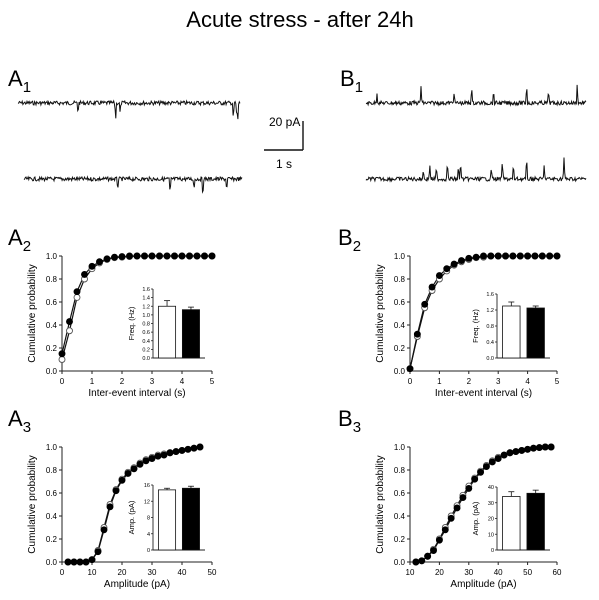  I want to click on inset-y-axis-label: Amp. (pA), so click(475, 518).